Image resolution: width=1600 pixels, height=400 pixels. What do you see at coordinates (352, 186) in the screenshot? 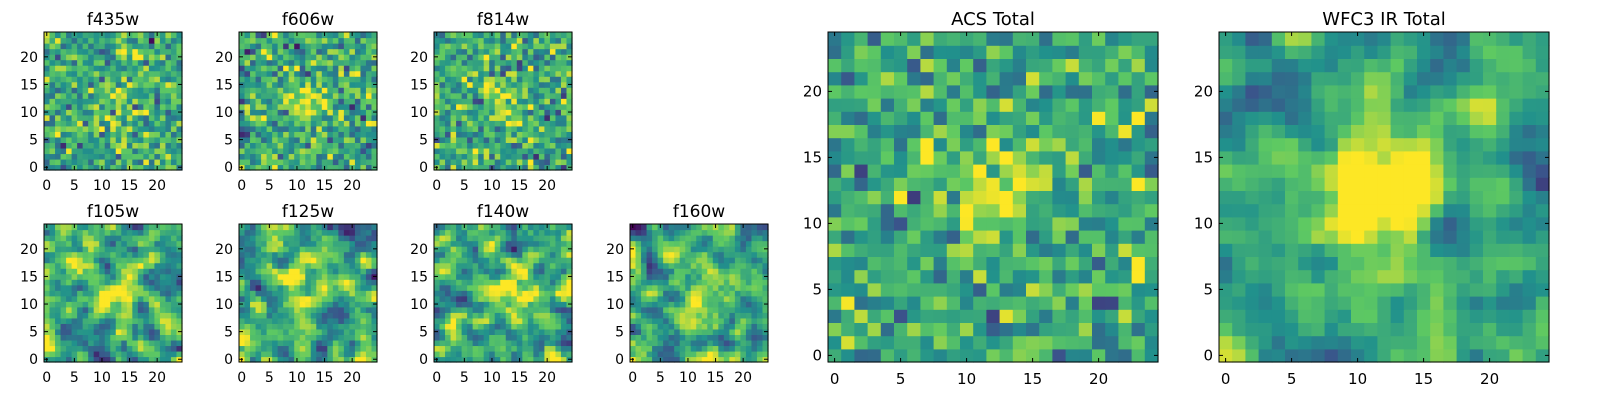
I see `x-tick-label: 20` at bounding box center [352, 186].